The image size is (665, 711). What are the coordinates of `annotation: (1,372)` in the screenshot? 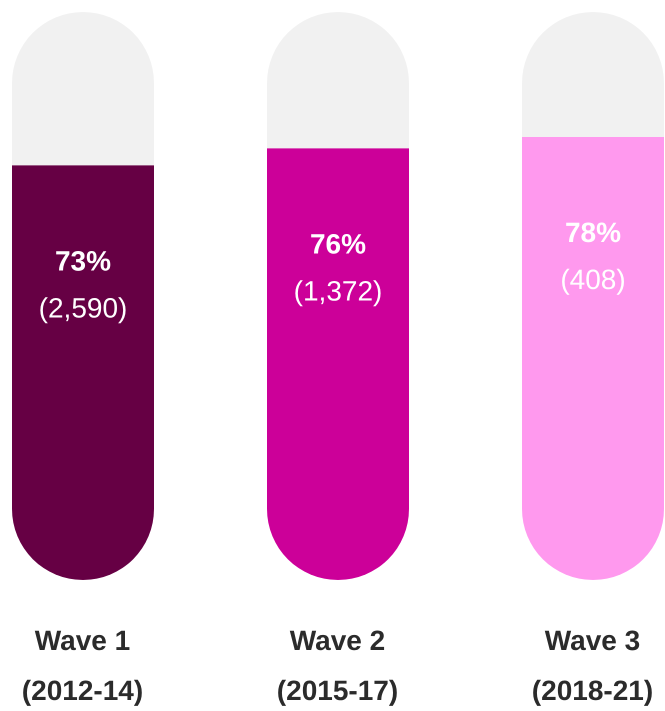 It's located at (338, 290).